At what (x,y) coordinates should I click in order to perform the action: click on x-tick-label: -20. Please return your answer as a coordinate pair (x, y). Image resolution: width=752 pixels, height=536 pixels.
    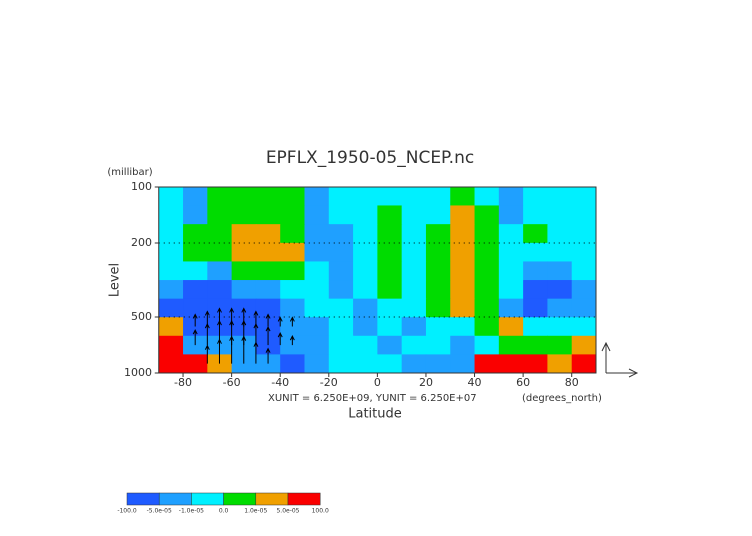
    Looking at the image, I should click on (329, 382).